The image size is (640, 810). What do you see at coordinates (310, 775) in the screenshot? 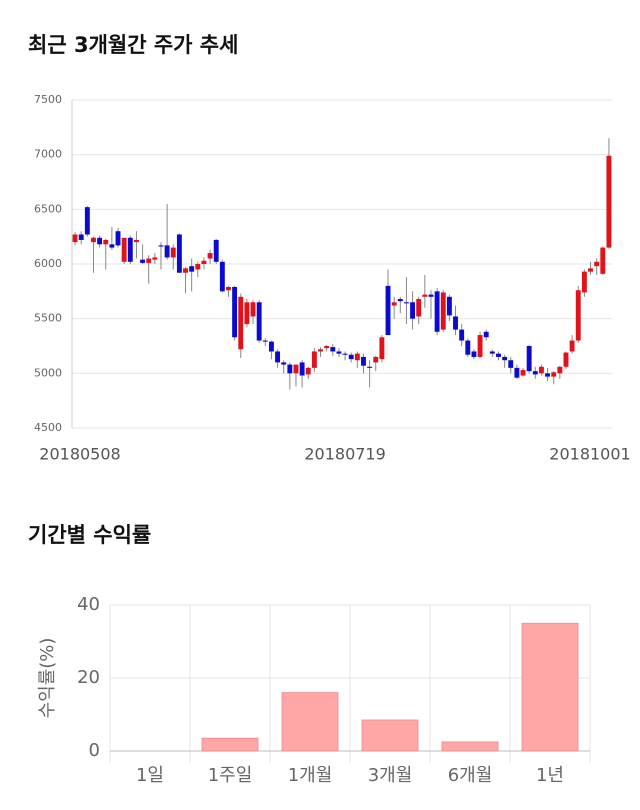
I see `x-tick-label: 1개월` at bounding box center [310, 775].